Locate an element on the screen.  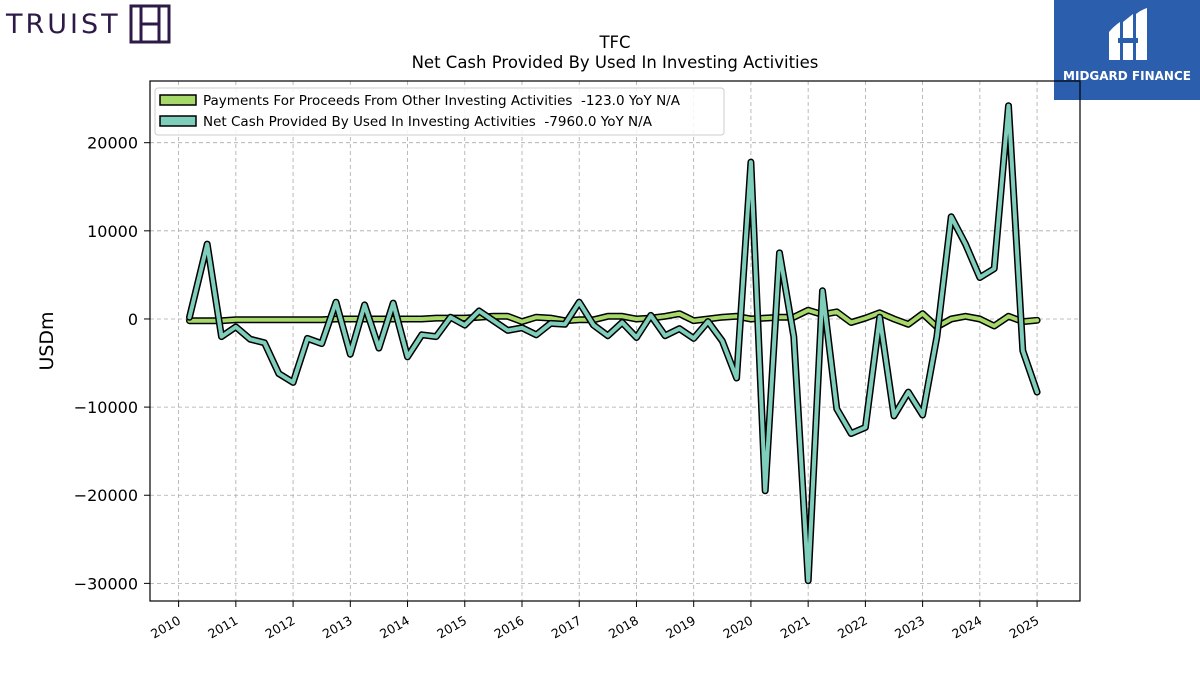
x-tick-label: 2014 is located at coordinates (394, 627).